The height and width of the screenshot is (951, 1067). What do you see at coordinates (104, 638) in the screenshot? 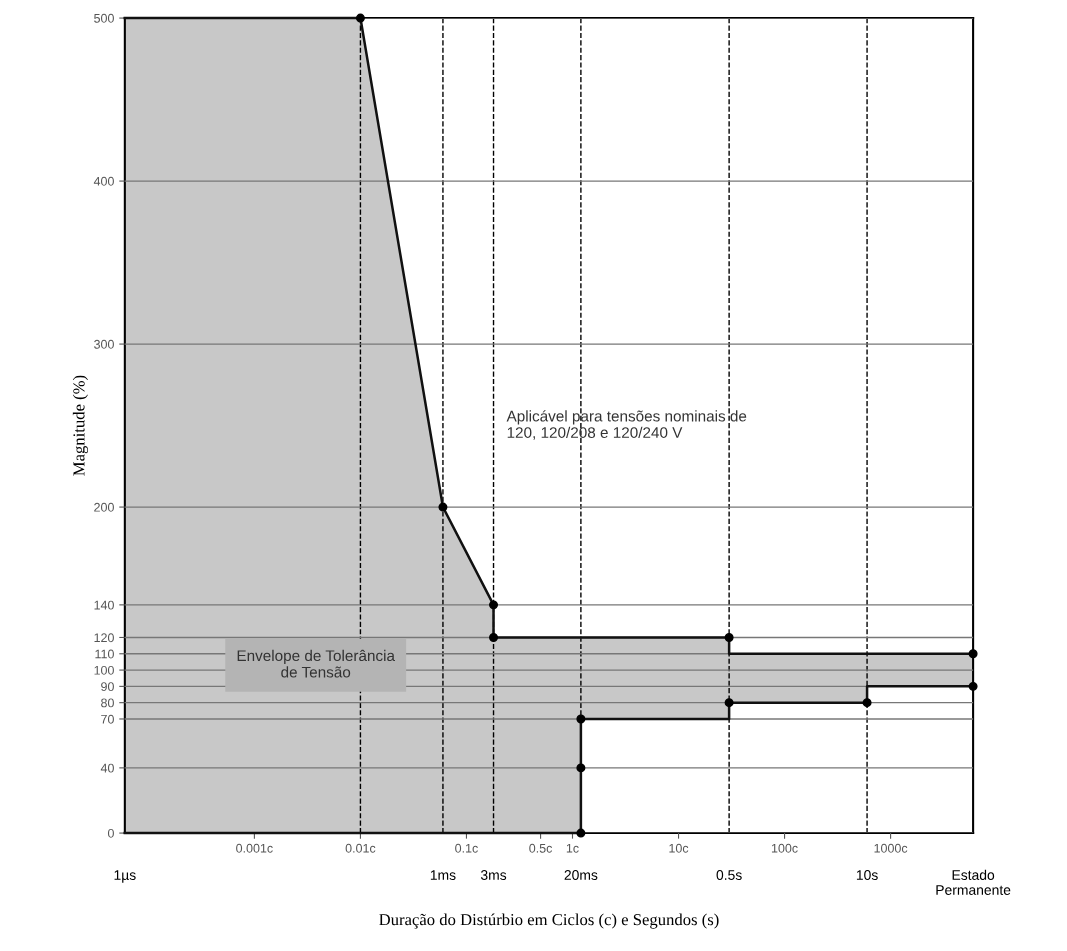
I see `y-tick-label: 120` at bounding box center [104, 638].